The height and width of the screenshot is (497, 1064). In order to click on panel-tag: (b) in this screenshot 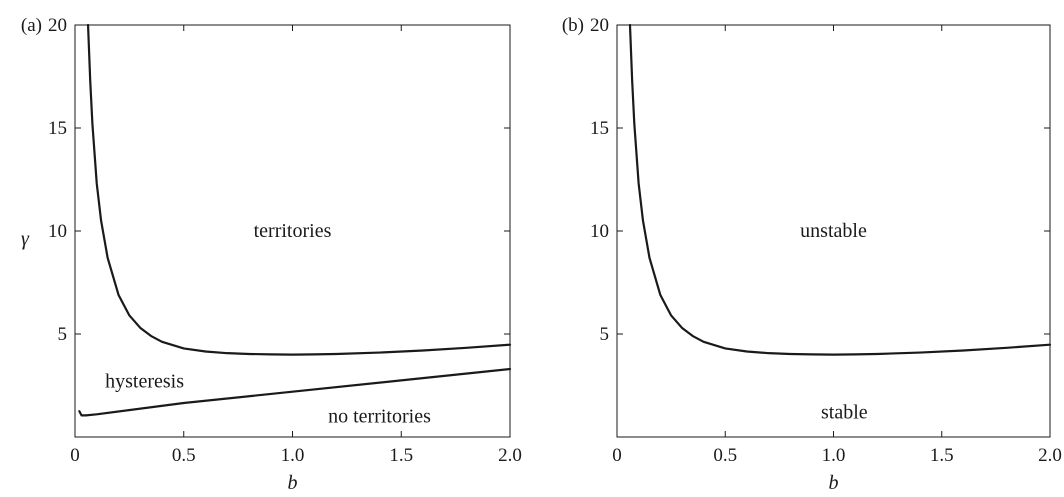, I will do `click(573, 25)`.